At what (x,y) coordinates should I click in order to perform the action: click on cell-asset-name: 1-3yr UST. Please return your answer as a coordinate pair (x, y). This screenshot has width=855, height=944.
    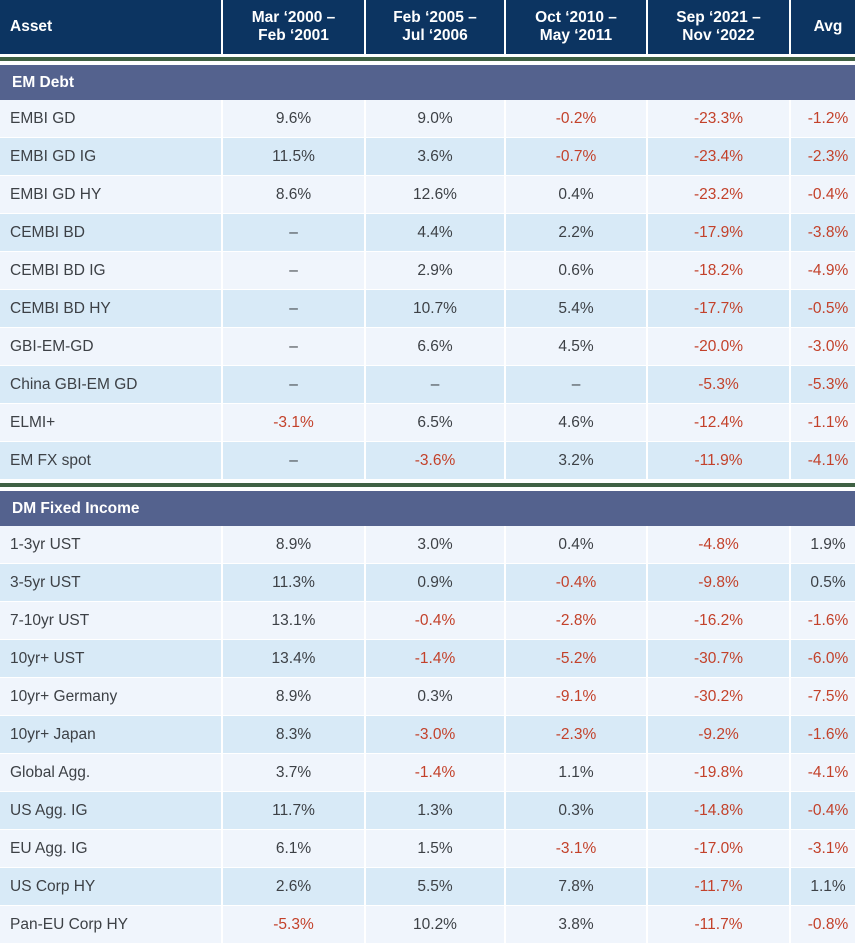
    Looking at the image, I should click on (110, 544).